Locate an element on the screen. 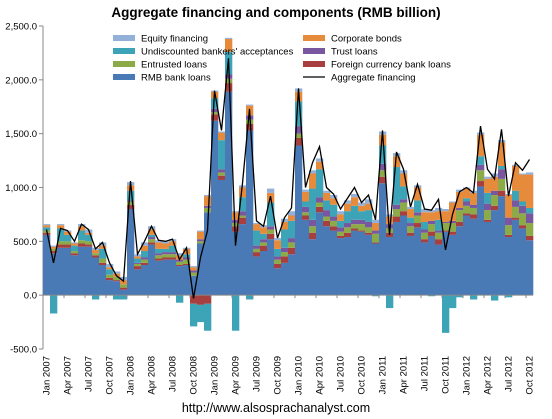  x-tick-label: Apr 2010 is located at coordinates (320, 375).